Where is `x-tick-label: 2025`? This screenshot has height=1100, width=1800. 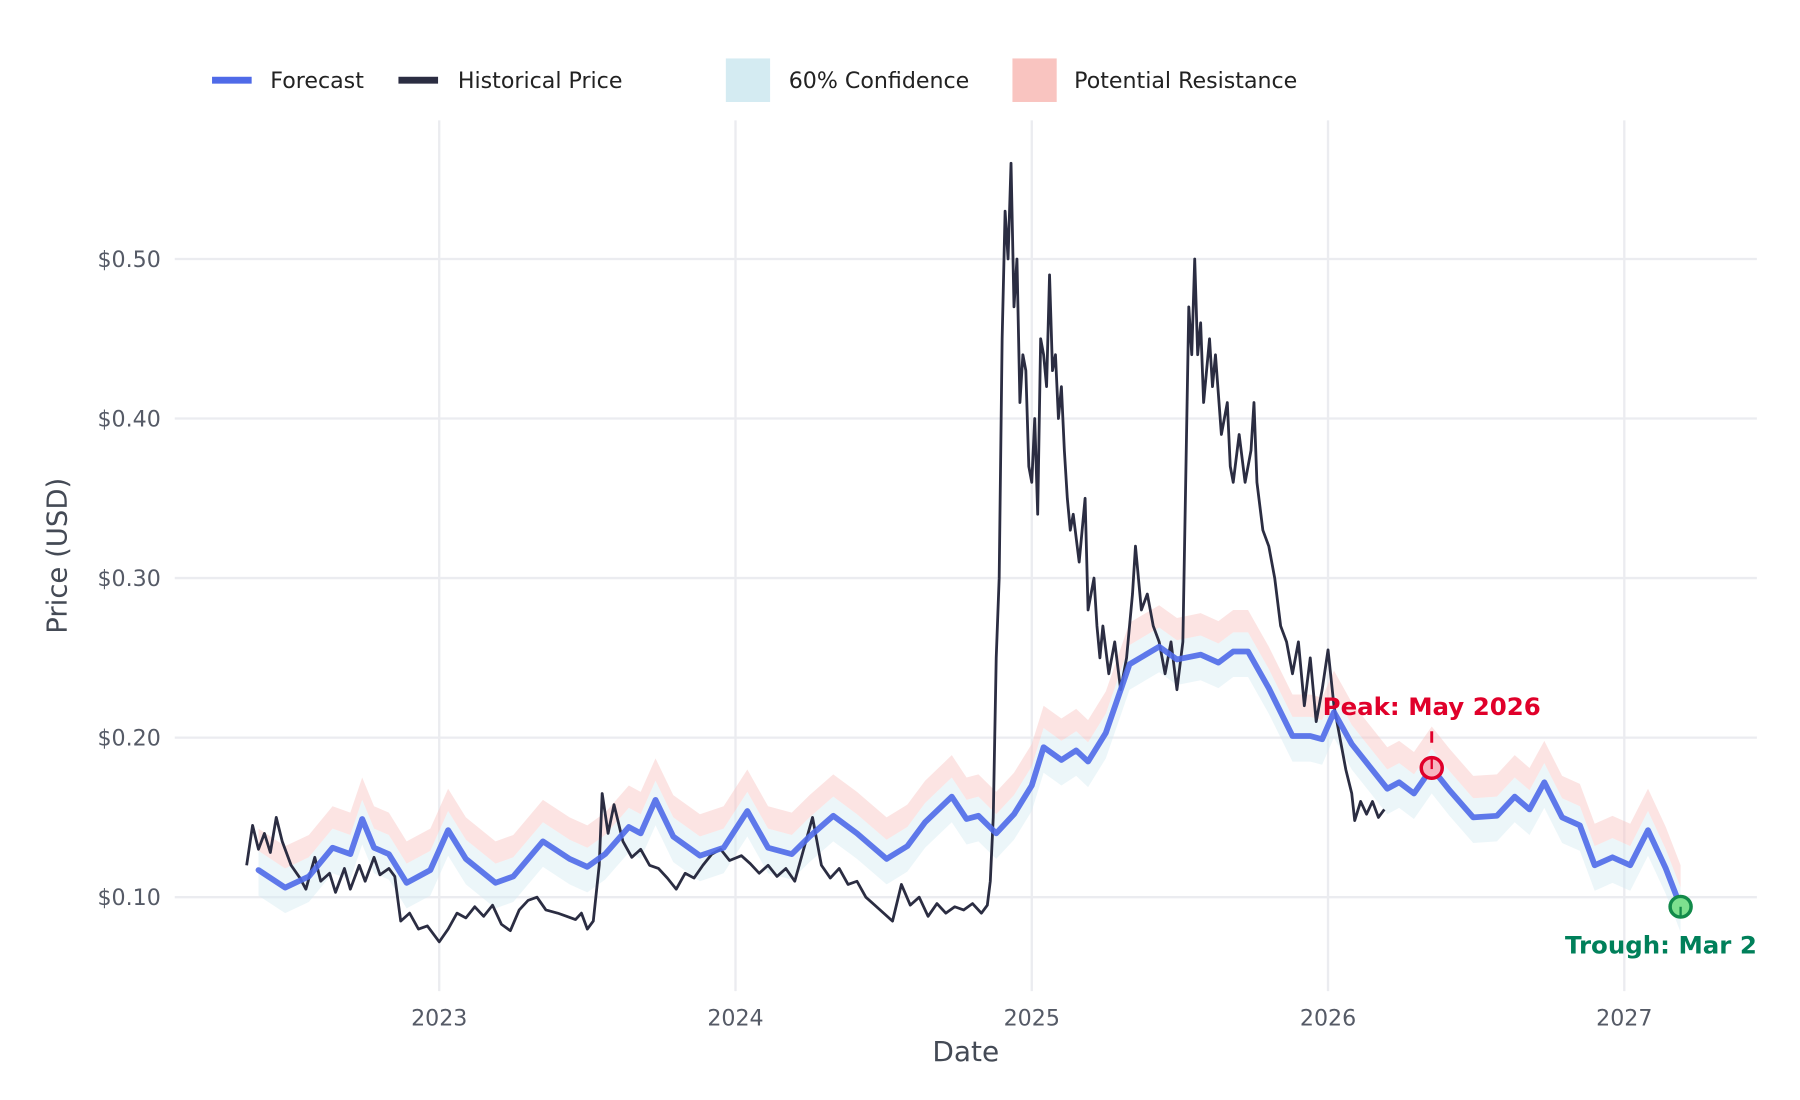 x-tick-label: 2025 is located at coordinates (1032, 1019).